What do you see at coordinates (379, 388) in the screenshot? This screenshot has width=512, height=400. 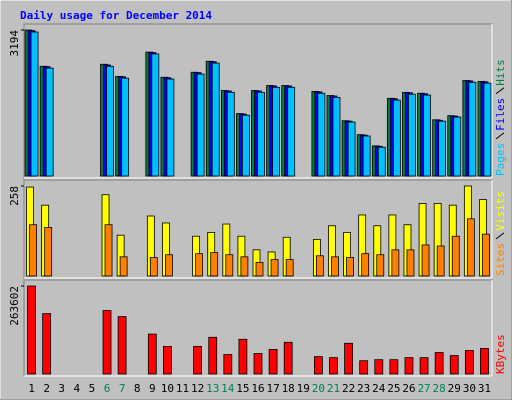 I see `x-tick-label: 24` at bounding box center [379, 388].